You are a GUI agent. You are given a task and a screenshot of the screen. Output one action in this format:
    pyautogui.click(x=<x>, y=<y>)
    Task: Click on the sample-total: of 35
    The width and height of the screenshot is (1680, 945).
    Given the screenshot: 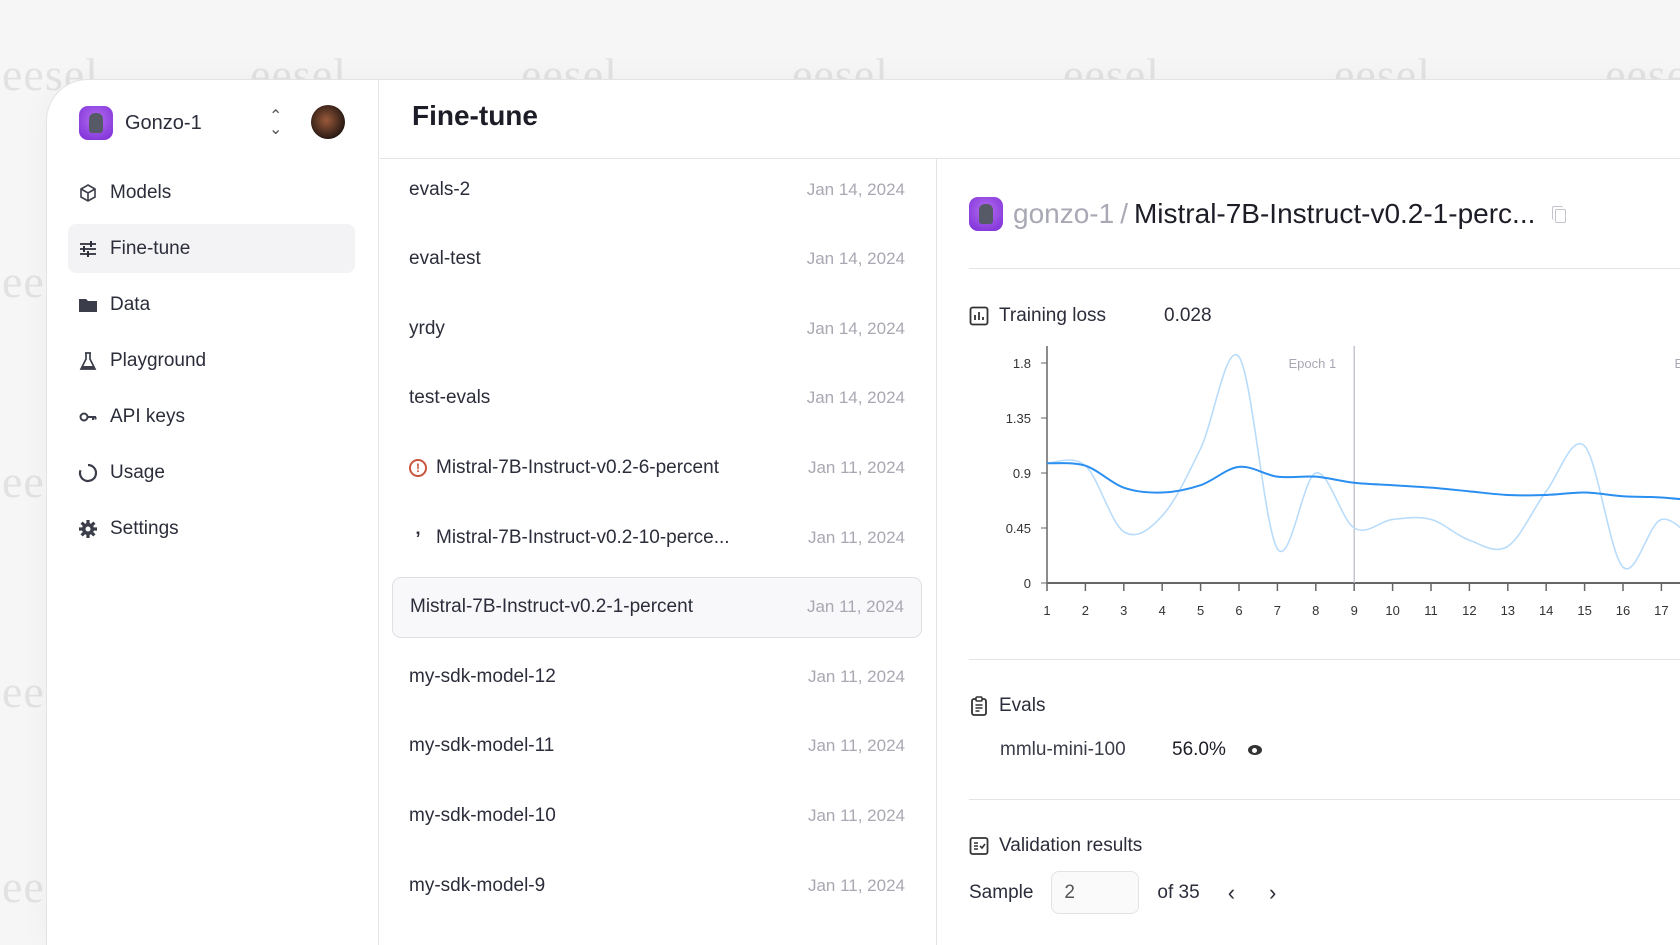 What is the action you would take?
    pyautogui.click(x=1178, y=892)
    